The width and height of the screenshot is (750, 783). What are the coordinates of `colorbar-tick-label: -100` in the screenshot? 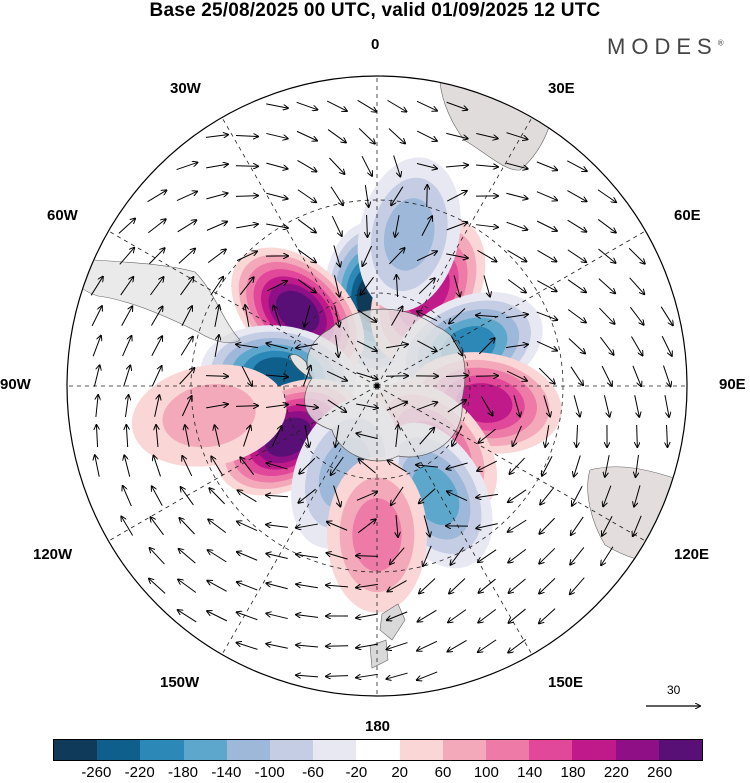 It's located at (269, 772).